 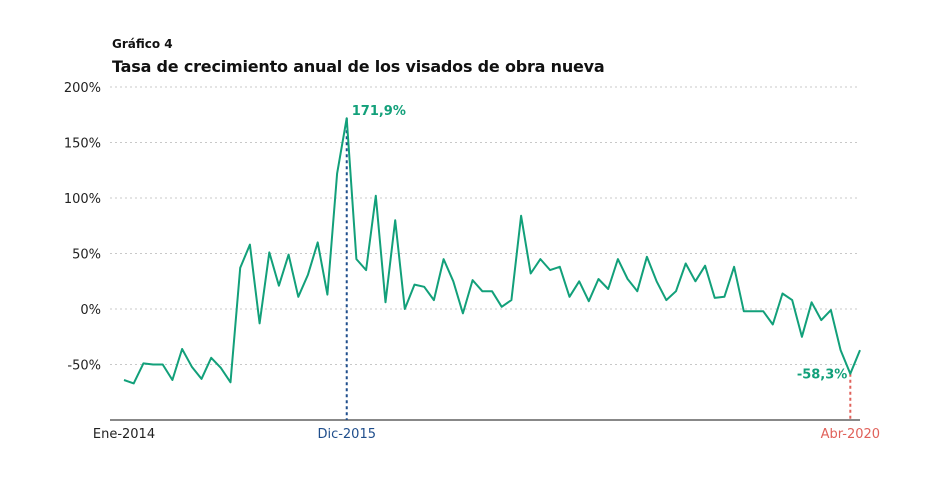 What do you see at coordinates (82, 144) in the screenshot?
I see `y-tick-label: 150%` at bounding box center [82, 144].